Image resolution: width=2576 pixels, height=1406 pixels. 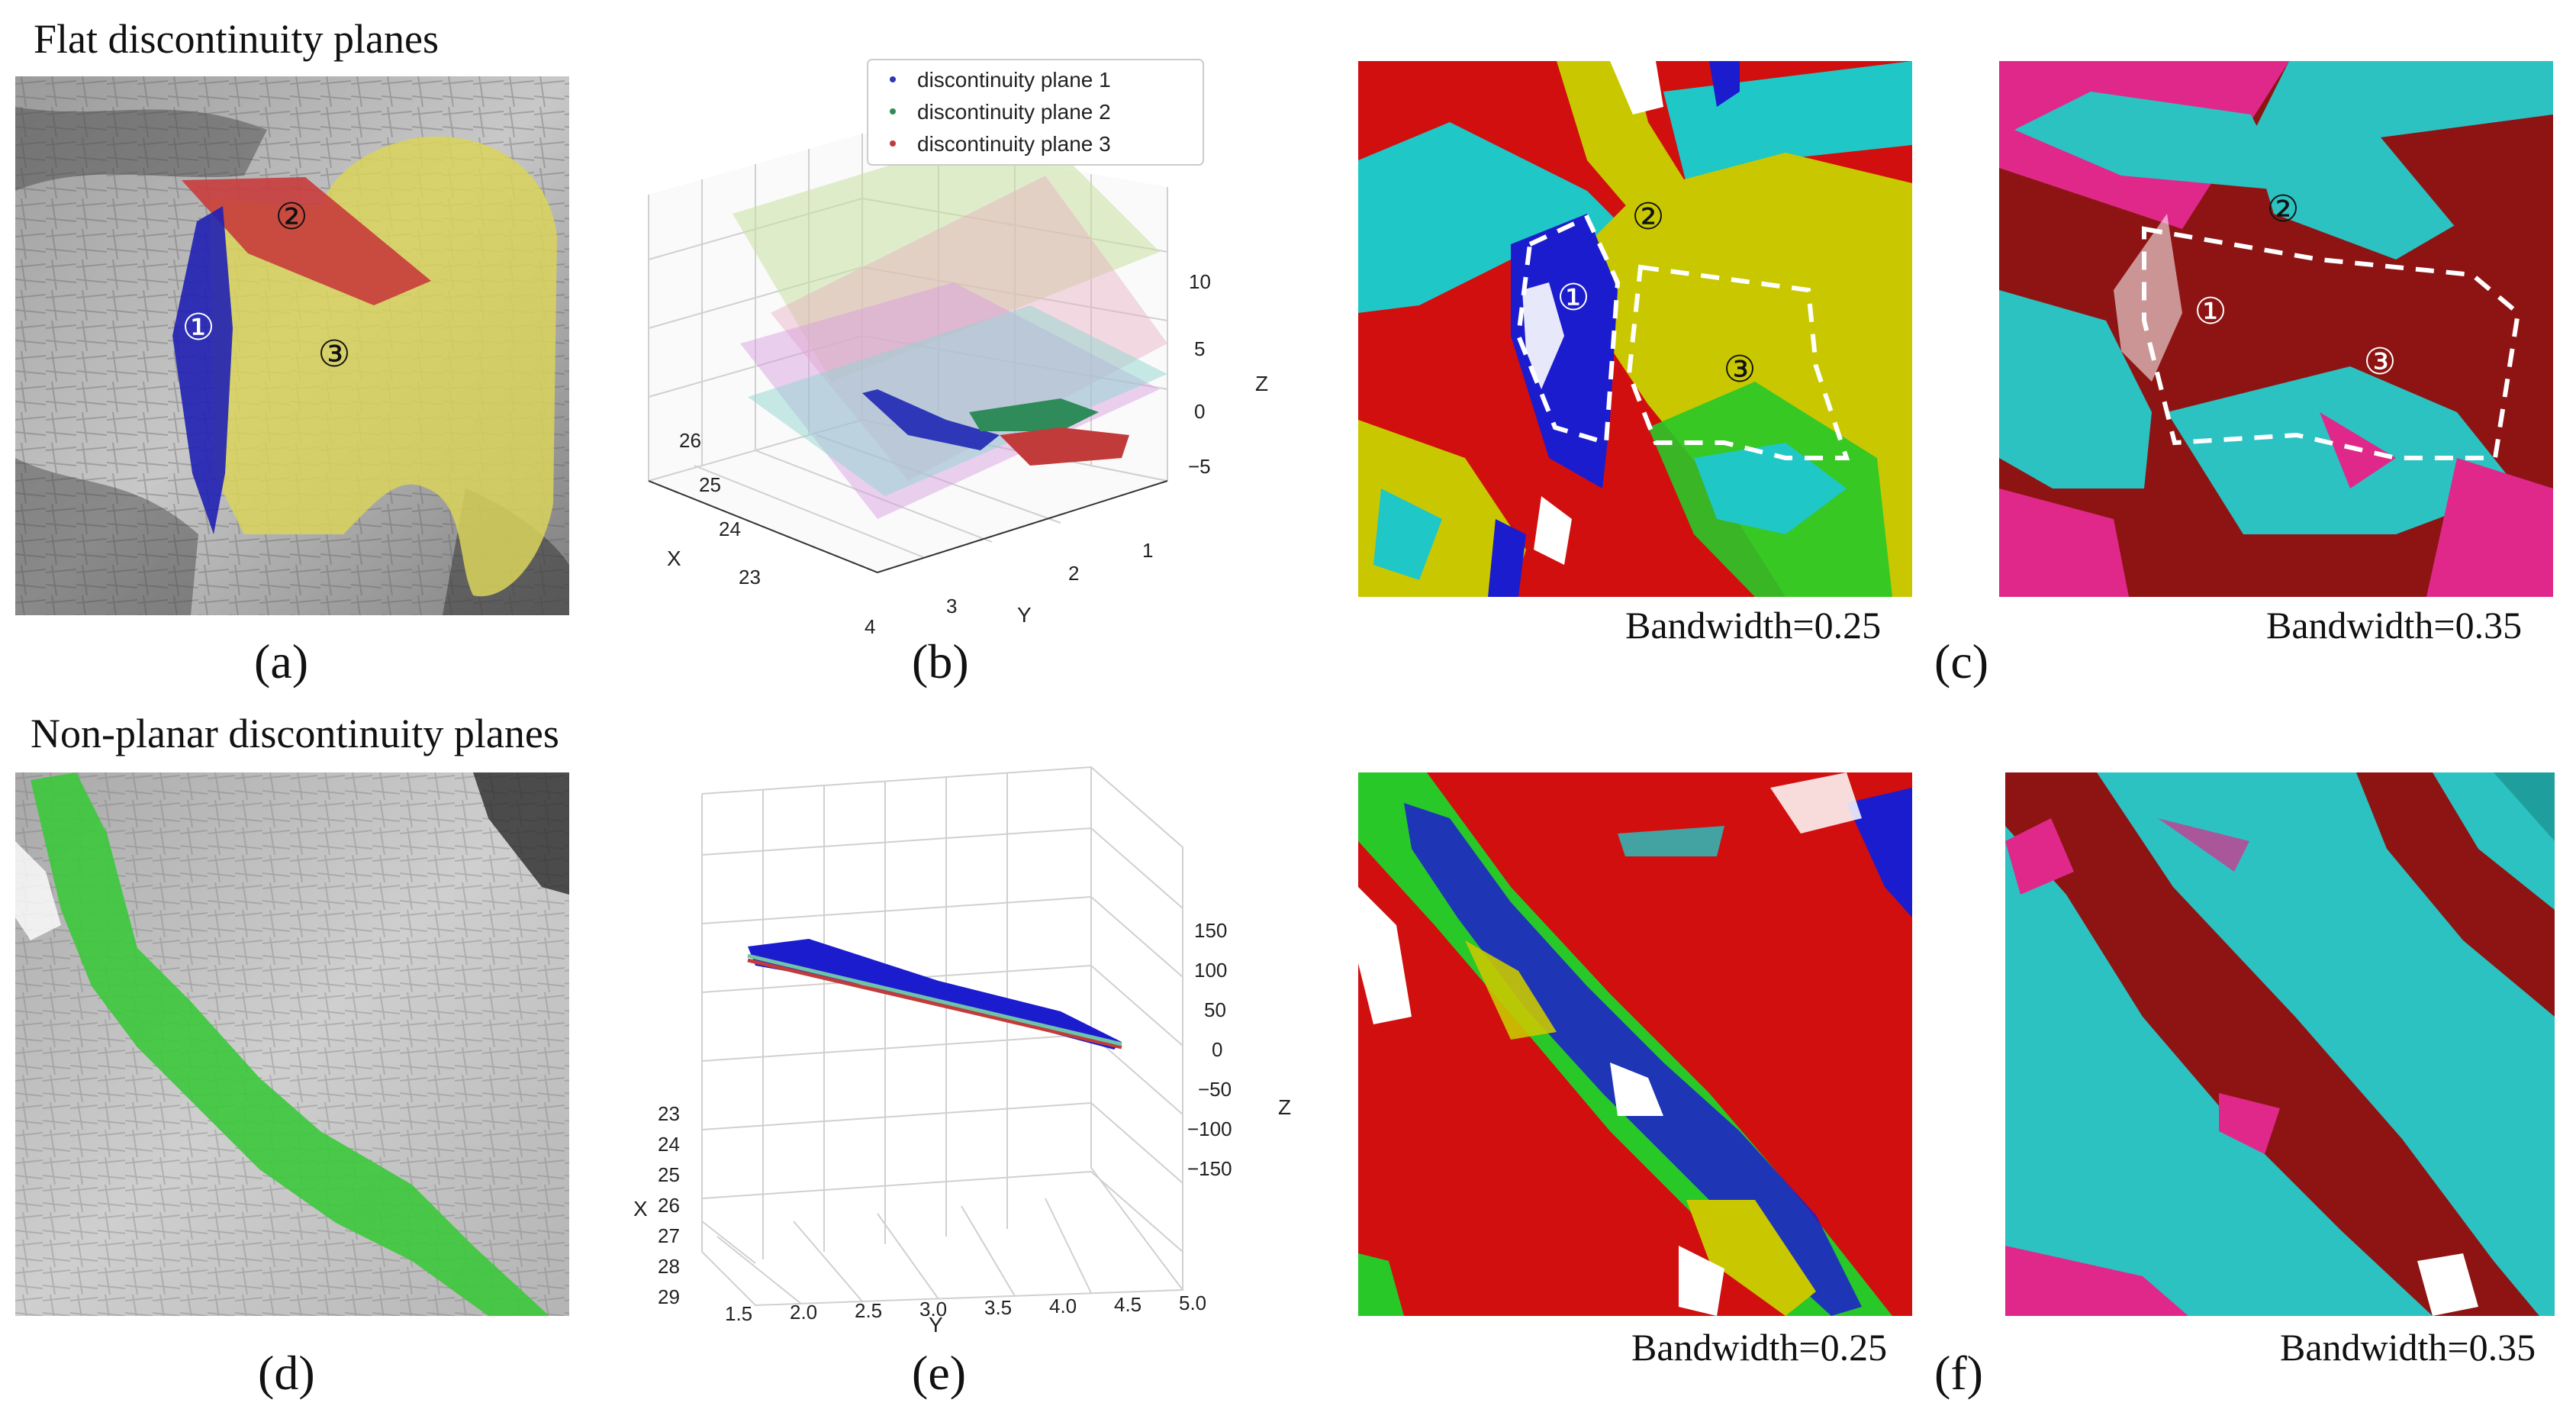 What do you see at coordinates (730, 529) in the screenshot?
I see `b-x-tick-1: 24` at bounding box center [730, 529].